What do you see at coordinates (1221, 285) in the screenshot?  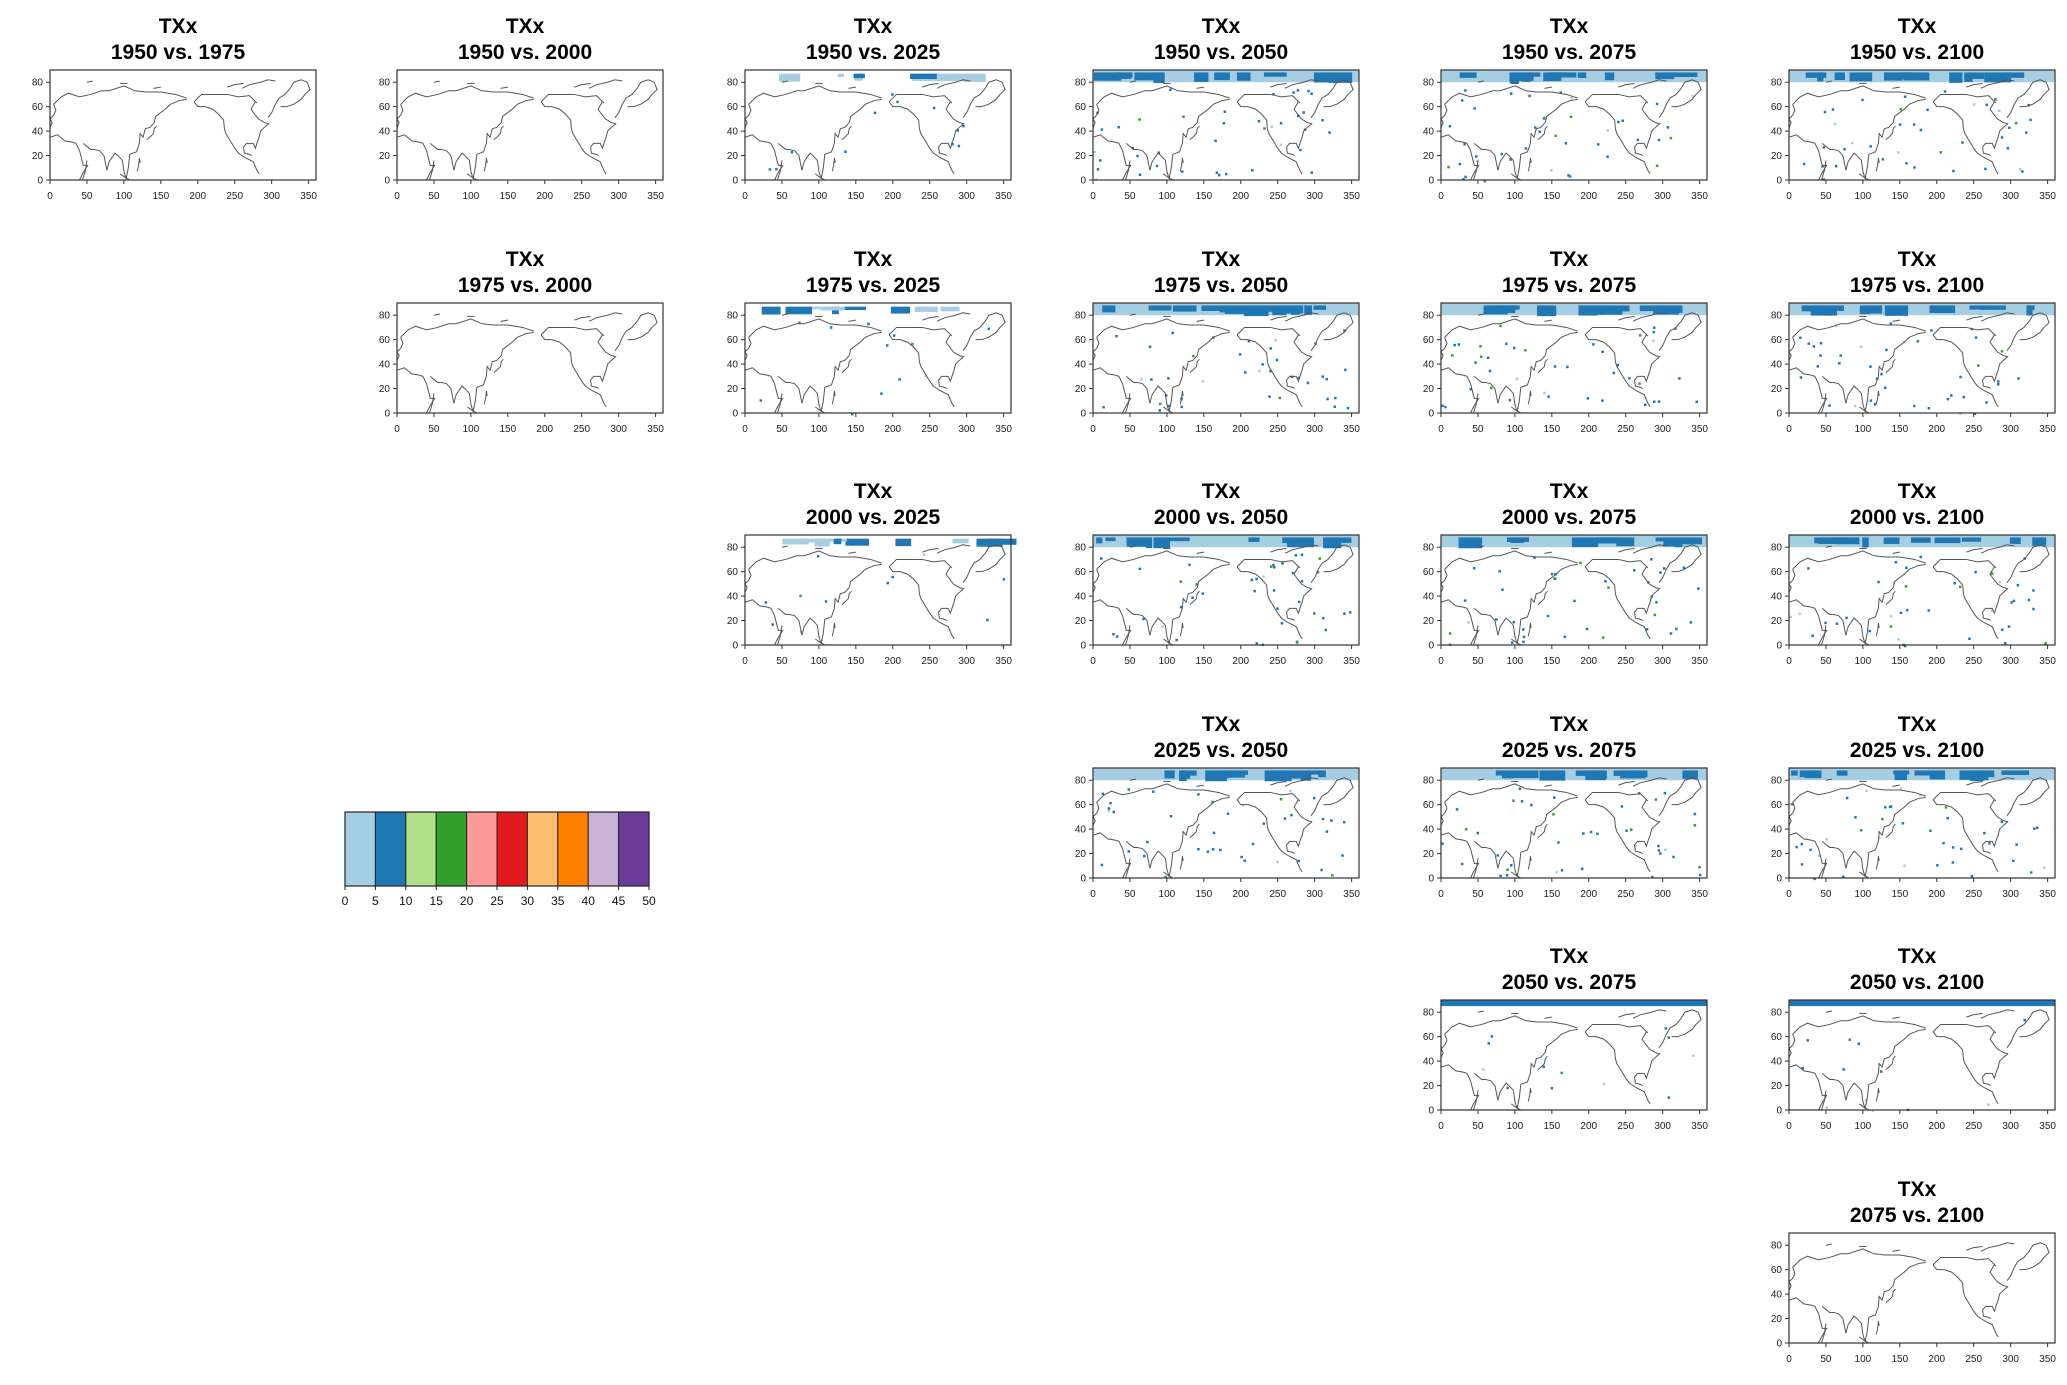 I see `panel-subtitle: 1975 vs. 2050` at bounding box center [1221, 285].